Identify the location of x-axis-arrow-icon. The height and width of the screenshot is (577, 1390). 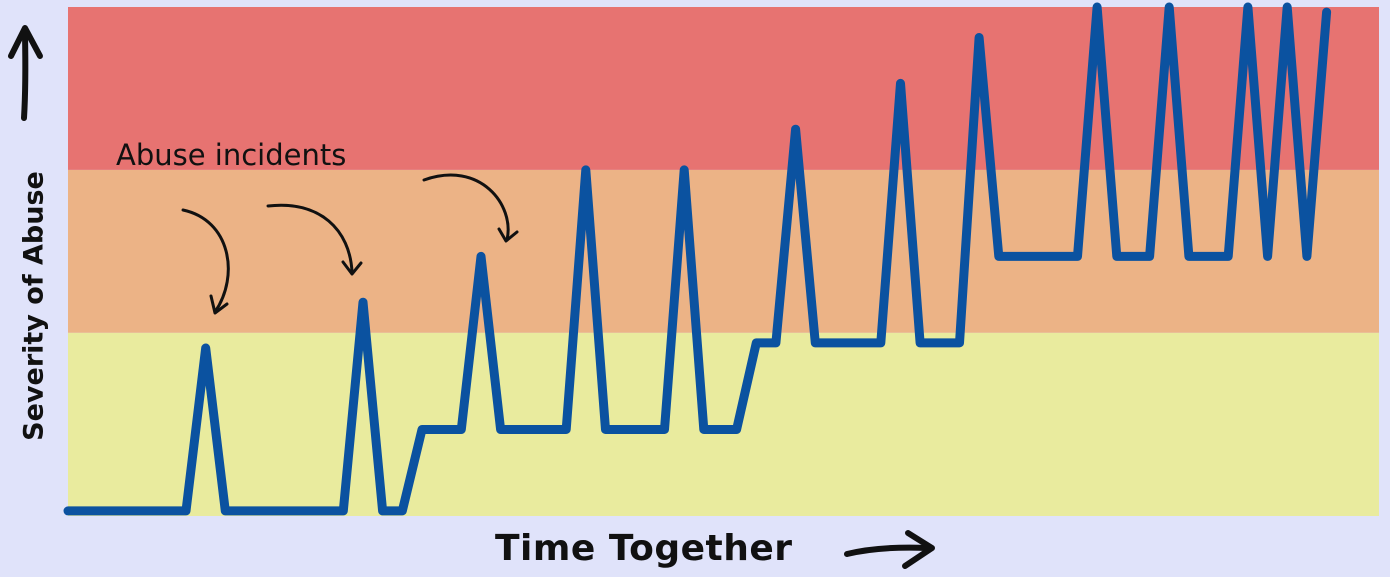
(889, 549).